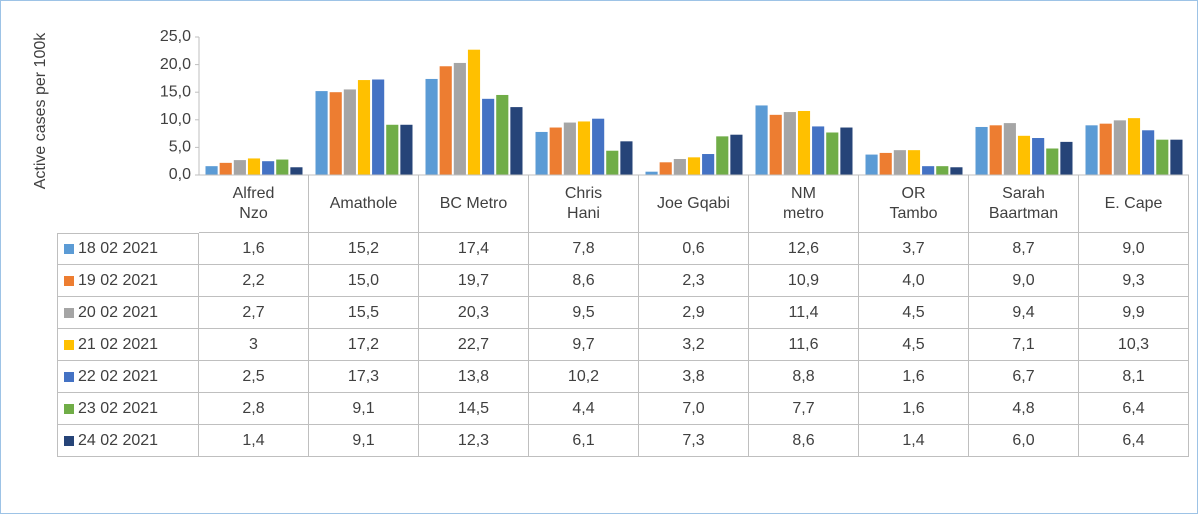 Image resolution: width=1198 pixels, height=514 pixels. I want to click on category-header: Chris Hani, so click(584, 204).